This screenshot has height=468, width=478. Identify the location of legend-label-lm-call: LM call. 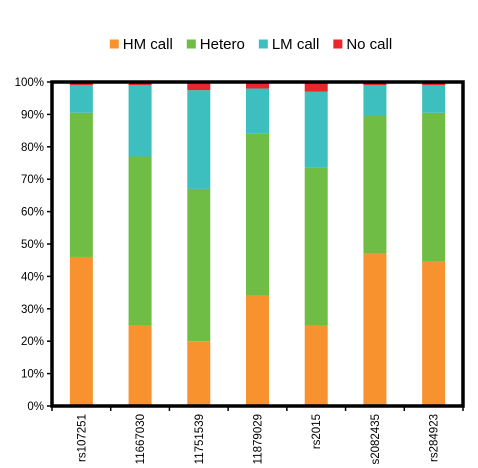
(296, 44).